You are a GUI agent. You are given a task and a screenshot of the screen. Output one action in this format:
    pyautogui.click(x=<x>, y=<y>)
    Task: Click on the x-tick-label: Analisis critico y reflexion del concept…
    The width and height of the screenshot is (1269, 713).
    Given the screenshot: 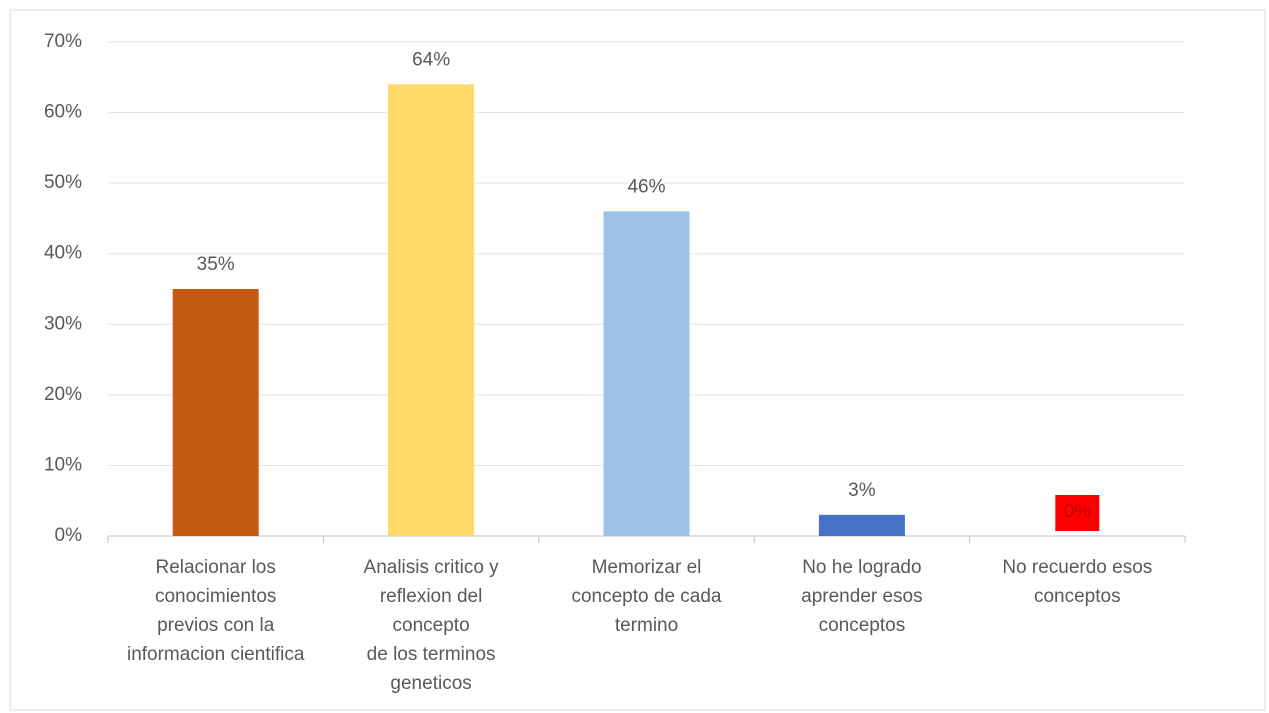 What is the action you would take?
    pyautogui.click(x=431, y=625)
    